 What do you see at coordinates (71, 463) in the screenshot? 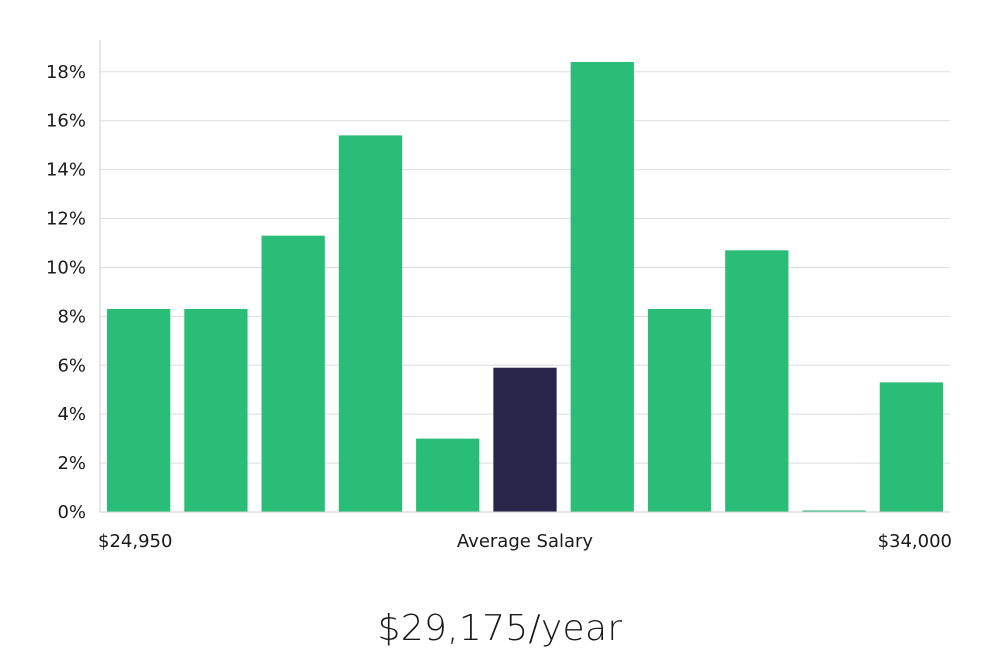
I see `y-tick-label: 2%` at bounding box center [71, 463].